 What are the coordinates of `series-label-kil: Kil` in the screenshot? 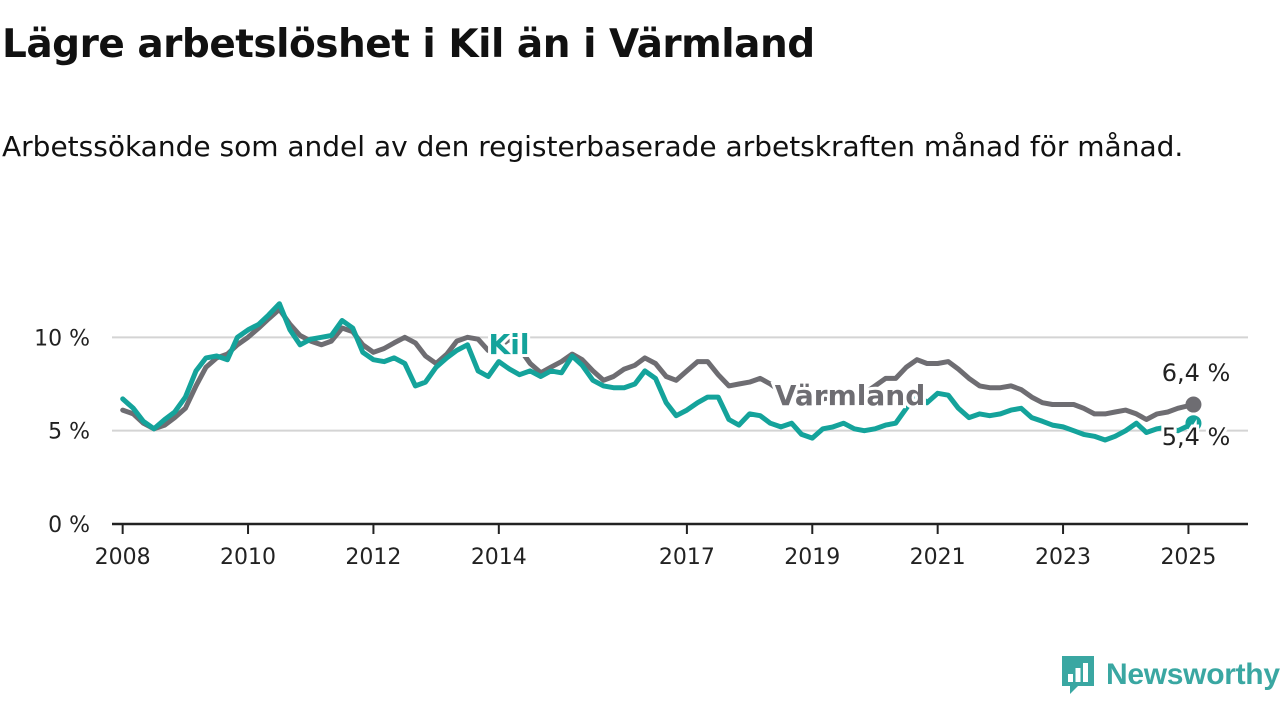 It's located at (509, 344).